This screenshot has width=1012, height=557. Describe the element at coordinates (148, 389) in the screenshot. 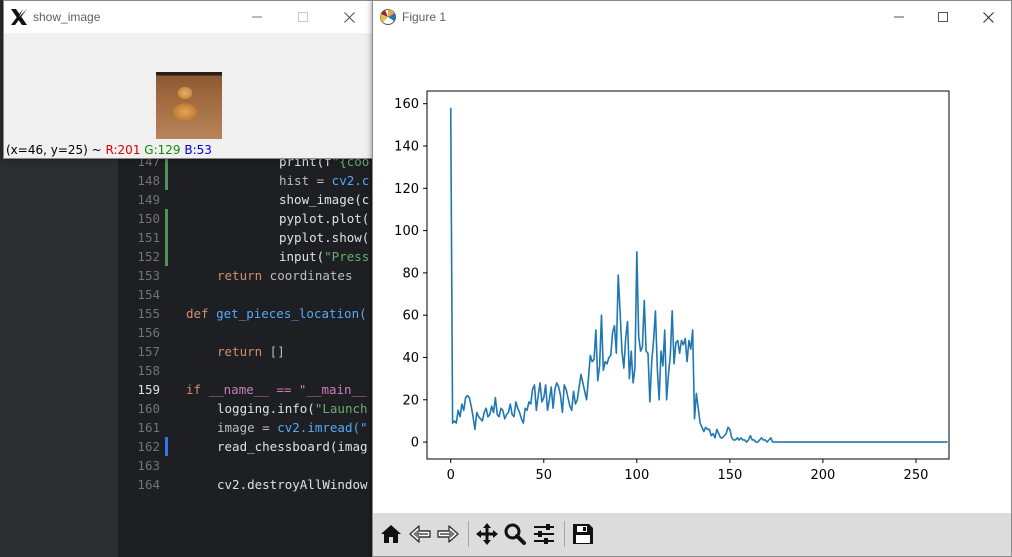

I see `line-number: 159` at that location.